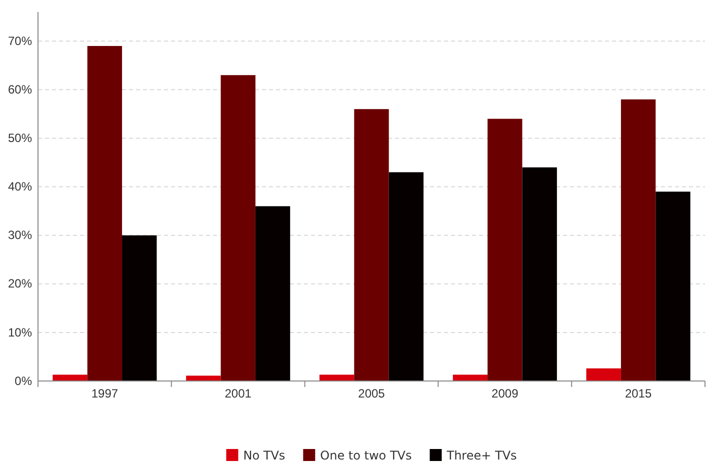  What do you see at coordinates (264, 455) in the screenshot?
I see `legend-label: No TVs` at bounding box center [264, 455].